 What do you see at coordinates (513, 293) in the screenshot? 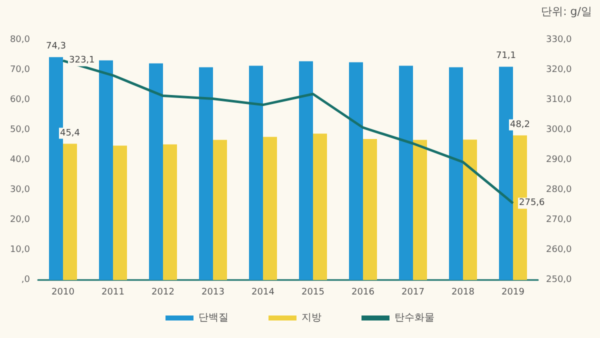
I see `x-tick-label: 2019` at bounding box center [513, 293].